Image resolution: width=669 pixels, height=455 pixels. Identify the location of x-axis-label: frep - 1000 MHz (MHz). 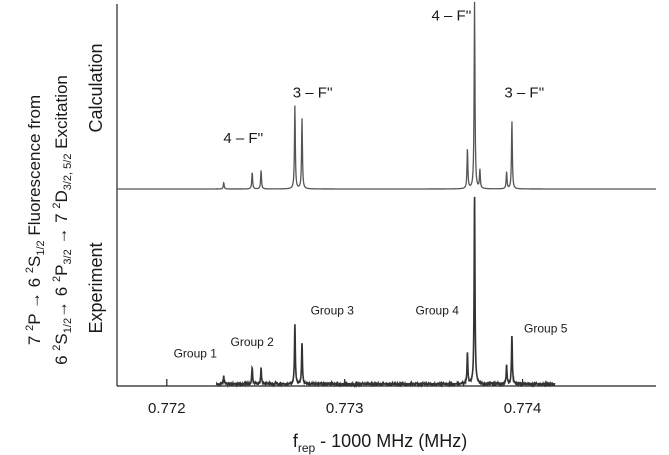
(380, 443).